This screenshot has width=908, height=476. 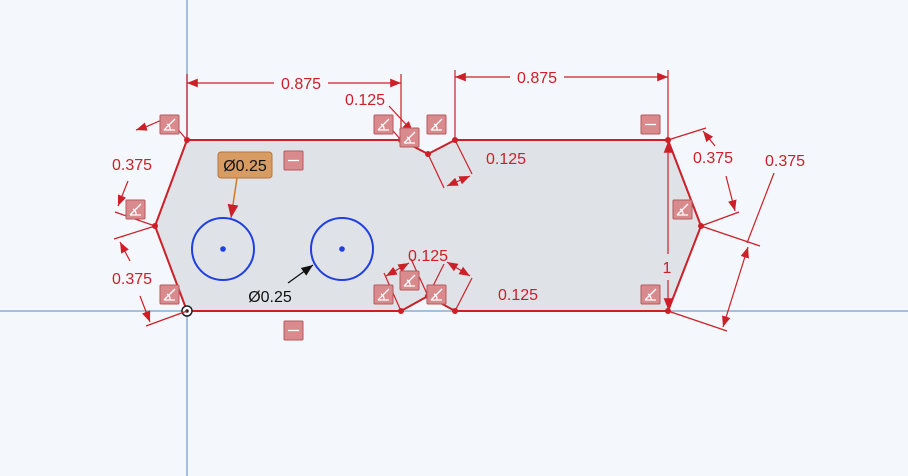 I want to click on hole-right, so click(x=342, y=249).